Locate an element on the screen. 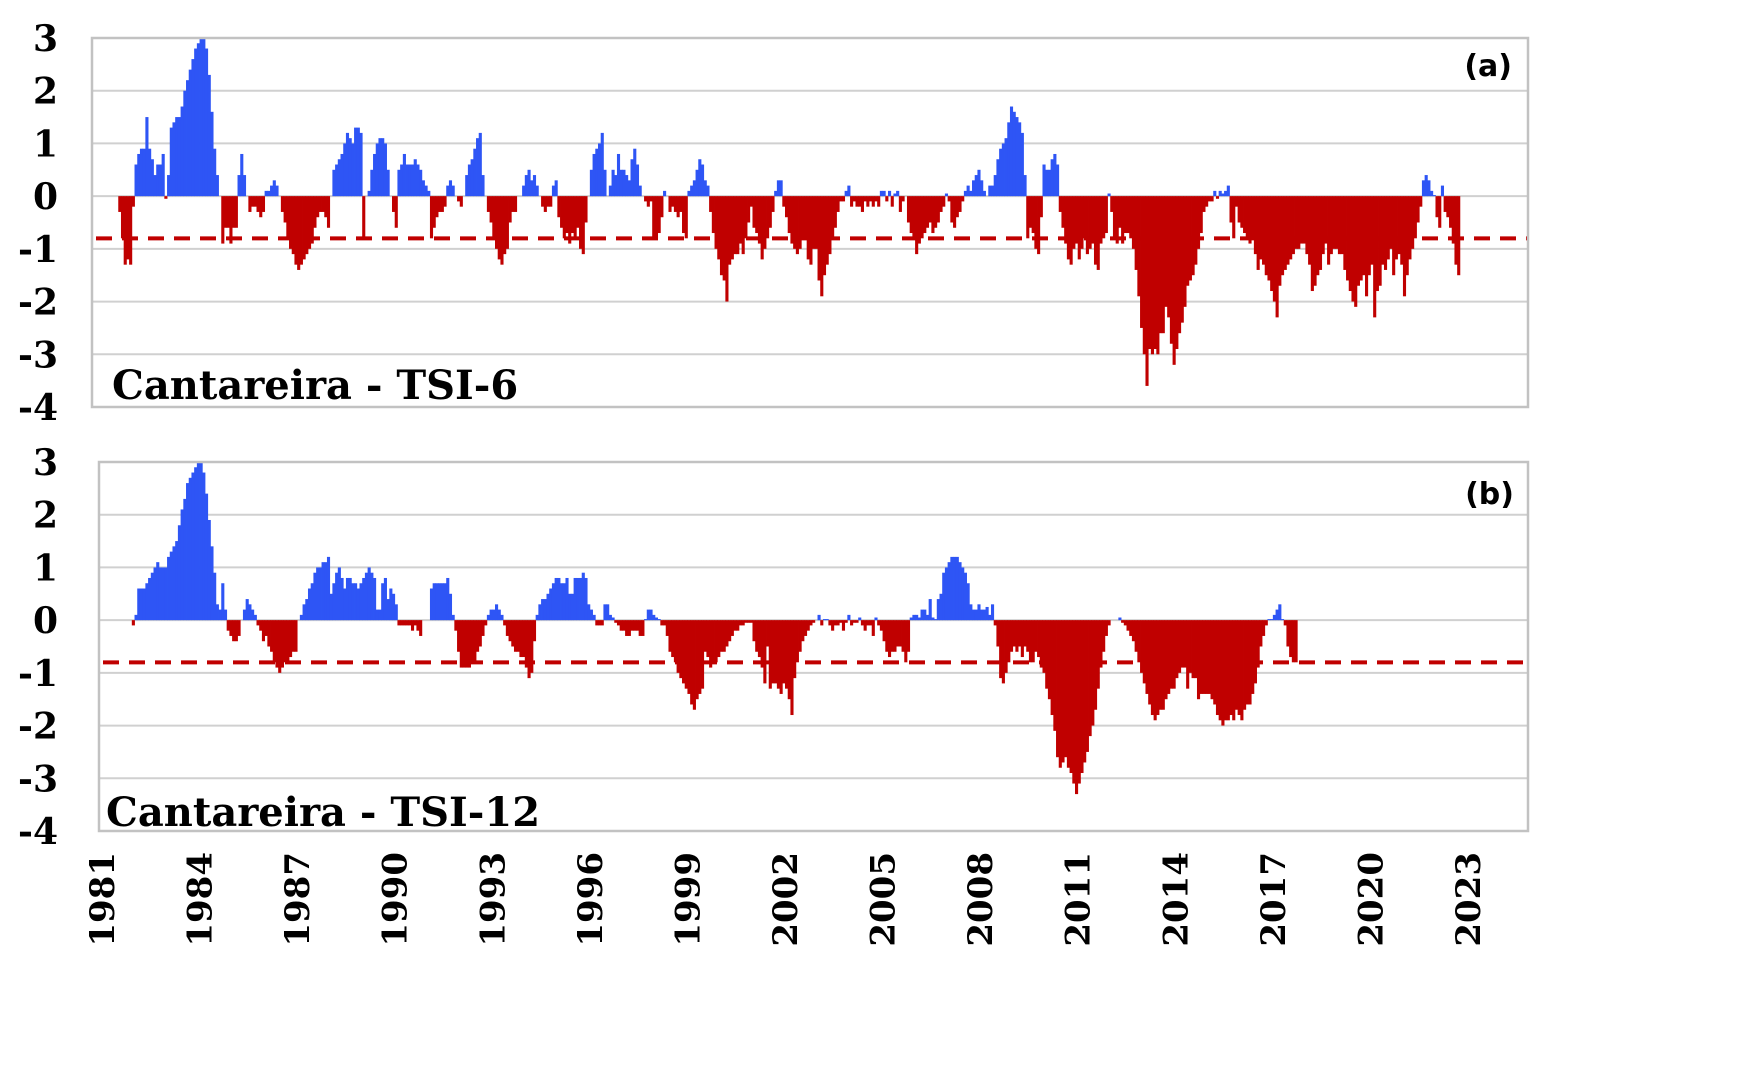  x-tick-label: 2011 is located at coordinates (1079, 899).